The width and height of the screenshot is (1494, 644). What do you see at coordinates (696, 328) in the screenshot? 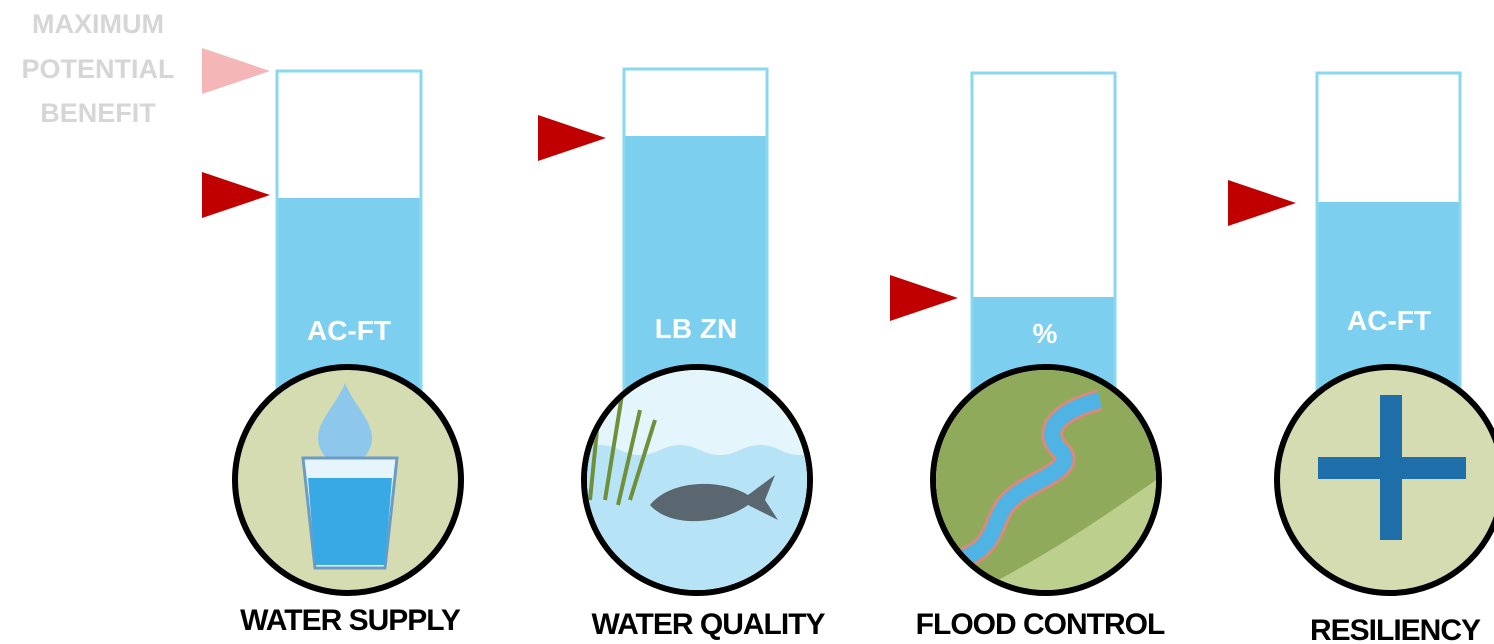
I see `unit: LB ZN` at bounding box center [696, 328].